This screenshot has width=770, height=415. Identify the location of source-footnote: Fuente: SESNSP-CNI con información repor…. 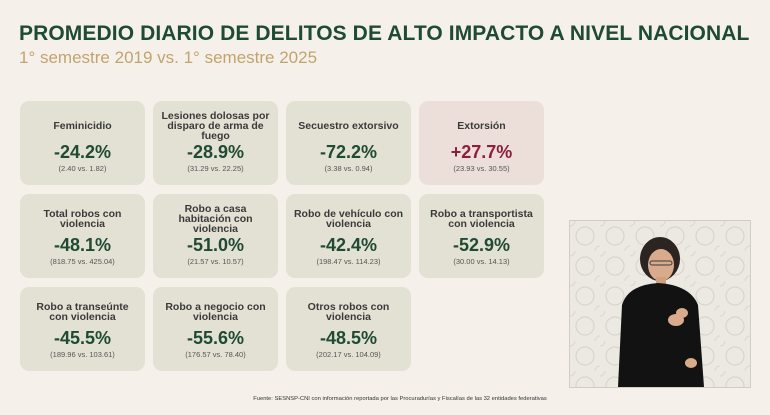
(400, 399).